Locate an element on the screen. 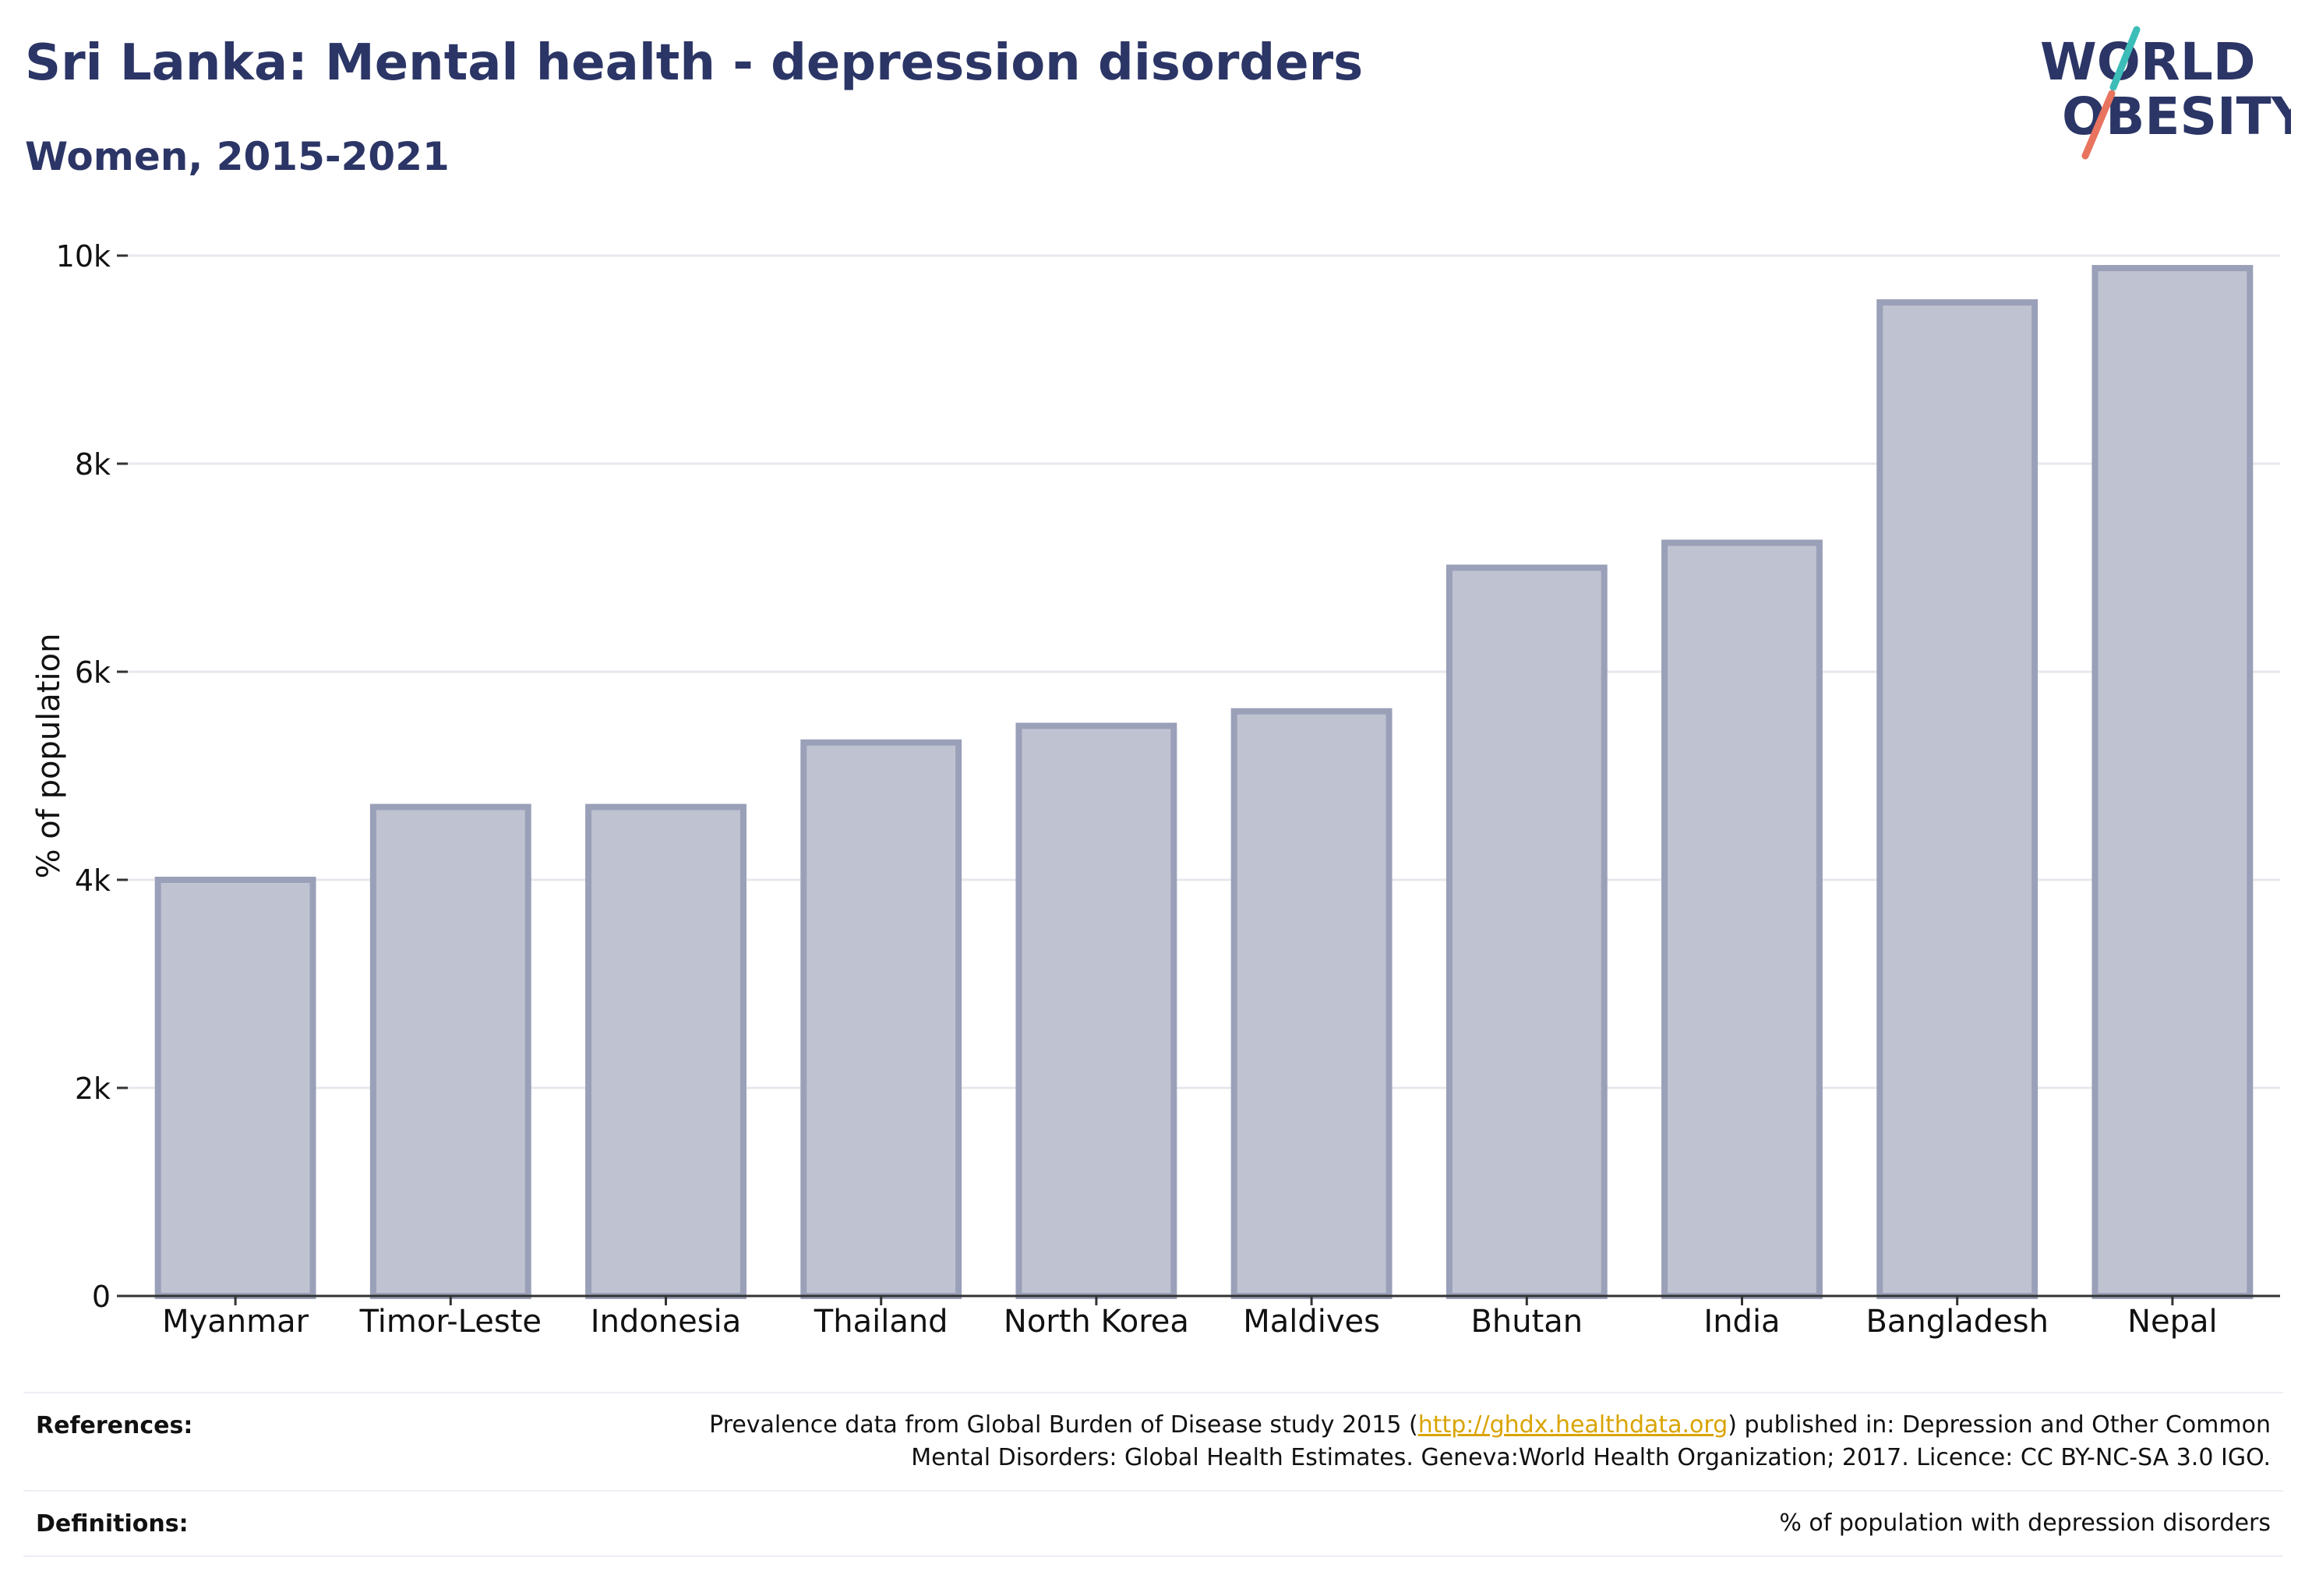  y-tick-label: 6k is located at coordinates (93, 672).